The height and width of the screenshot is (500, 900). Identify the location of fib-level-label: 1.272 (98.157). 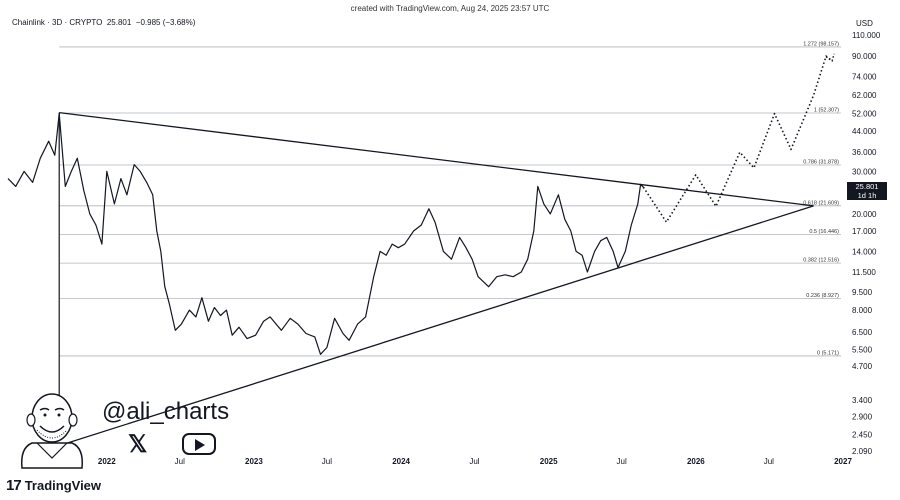
(821, 44).